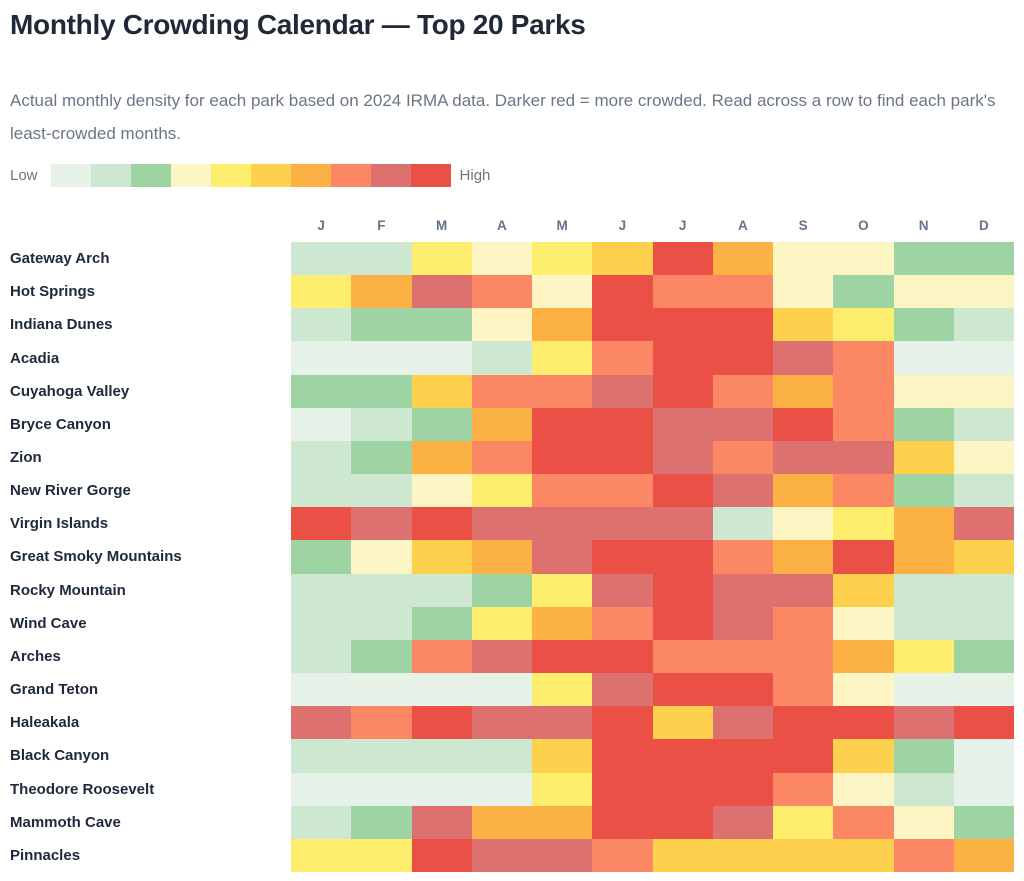 Image resolution: width=1024 pixels, height=881 pixels. I want to click on heatmap-row: Wind Cave, so click(512, 623).